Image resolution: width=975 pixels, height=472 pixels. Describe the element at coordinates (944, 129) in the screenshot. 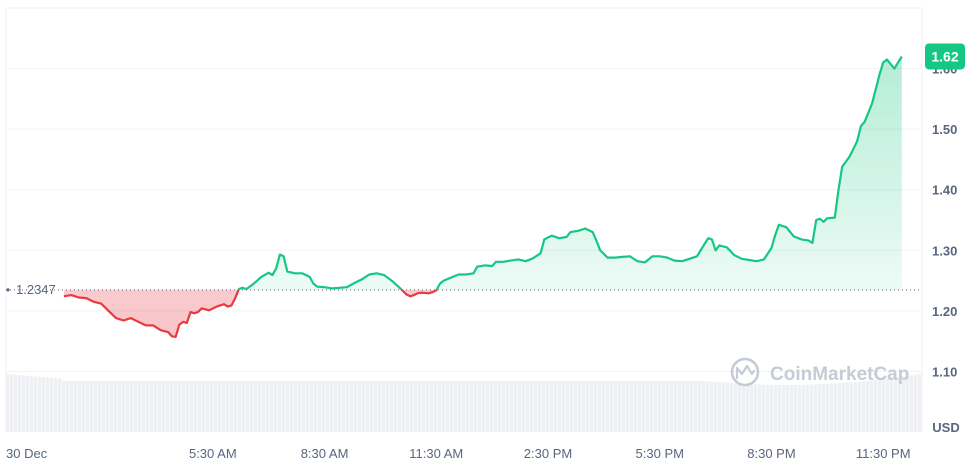

I see `y-tick-label: 1.50` at that location.